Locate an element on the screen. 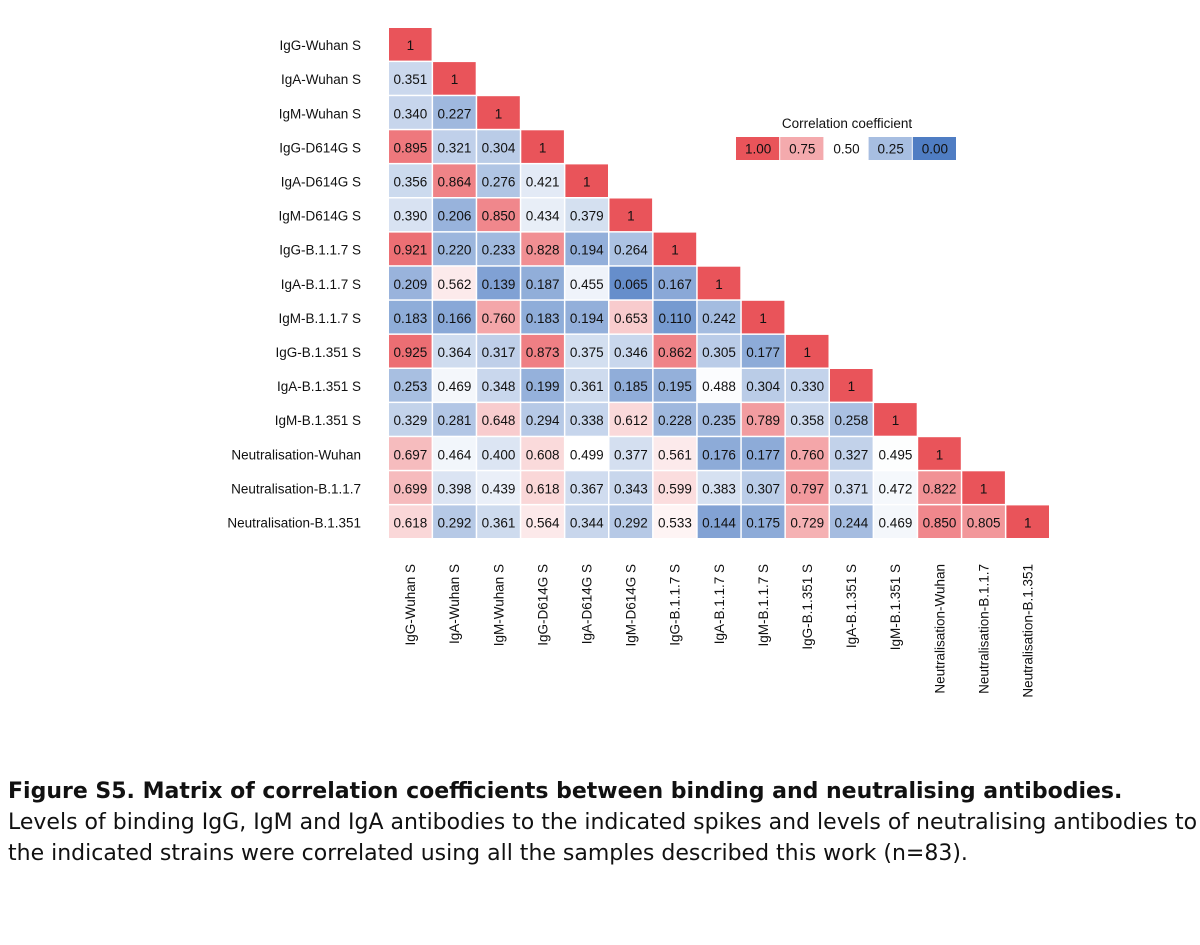 This screenshot has width=1200, height=945. cell-value-label: 0.383 is located at coordinates (719, 488).